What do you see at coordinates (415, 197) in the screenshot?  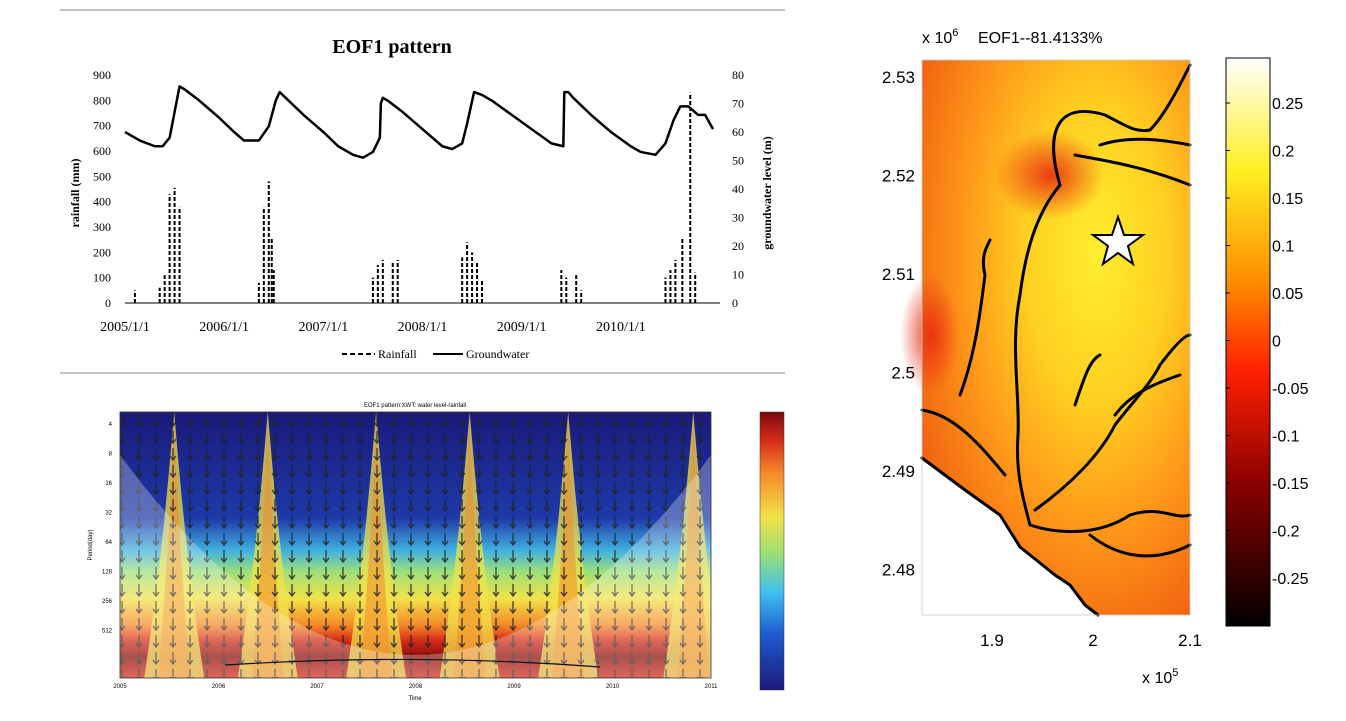 I see `rainfall-series` at bounding box center [415, 197].